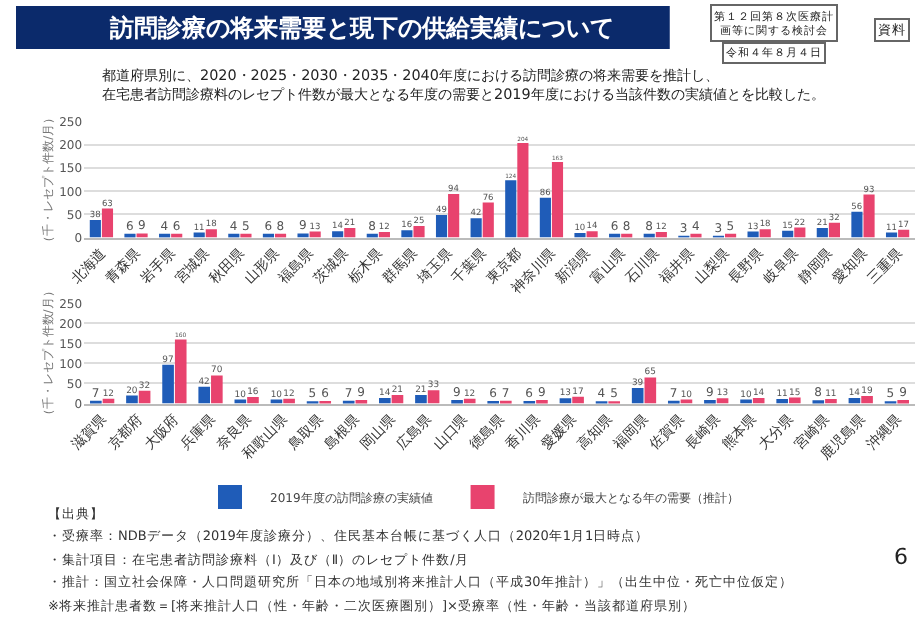 This screenshot has width=924, height=640. What do you see at coordinates (361, 28) in the screenshot?
I see `chart-title: 訪問診療の将来需要と現下の供給実績について` at bounding box center [361, 28].